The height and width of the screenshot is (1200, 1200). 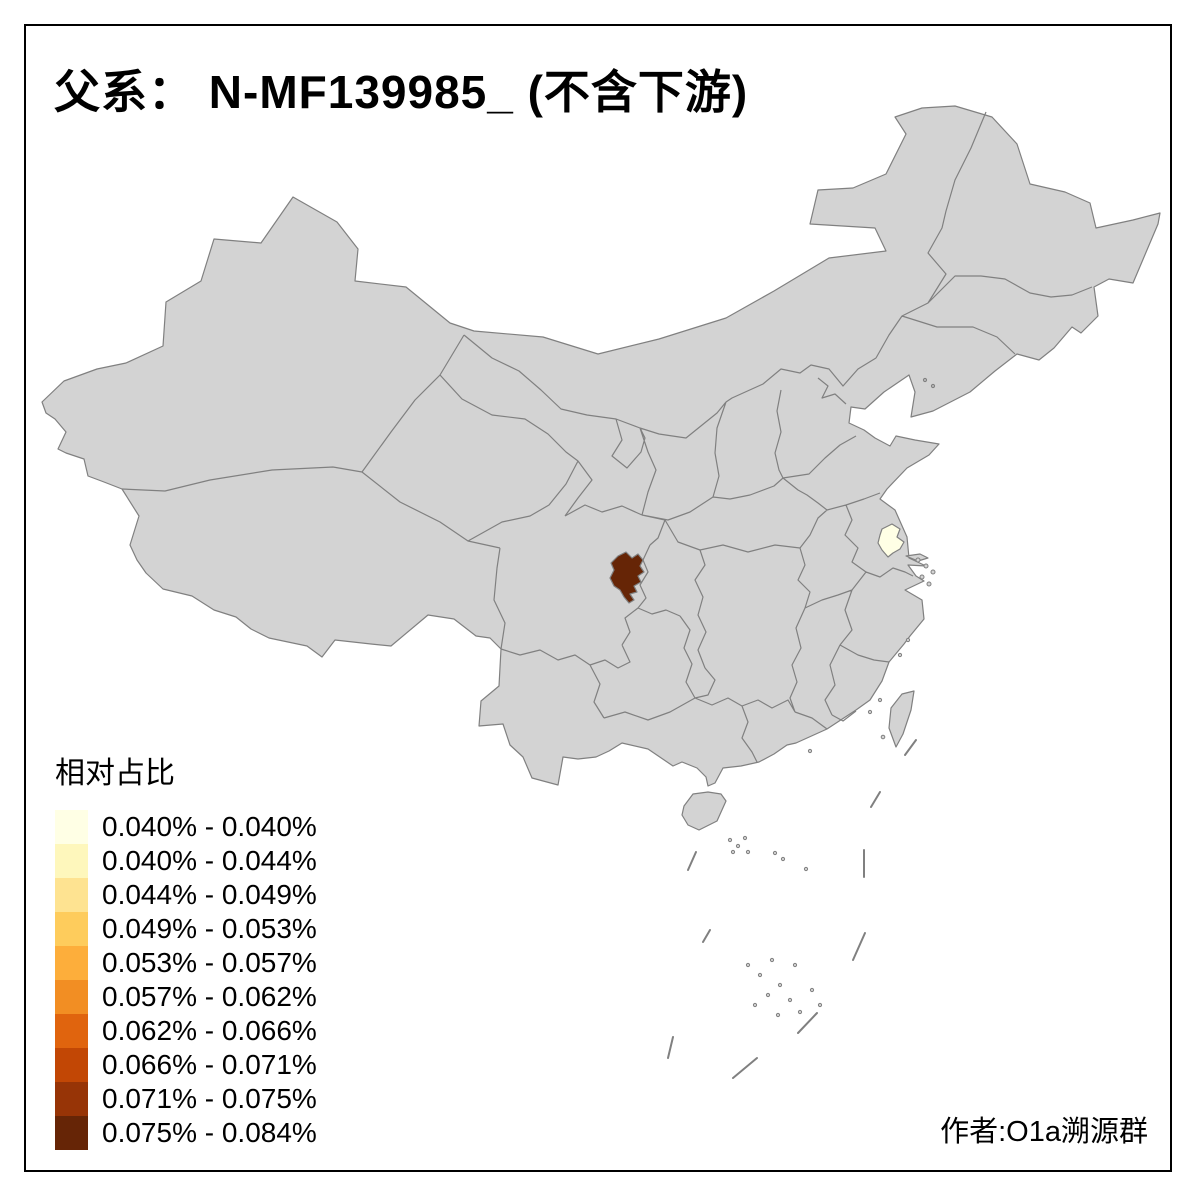 What do you see at coordinates (1044, 1132) in the screenshot?
I see `author-credit: 作者:O1a溯源群` at bounding box center [1044, 1132].